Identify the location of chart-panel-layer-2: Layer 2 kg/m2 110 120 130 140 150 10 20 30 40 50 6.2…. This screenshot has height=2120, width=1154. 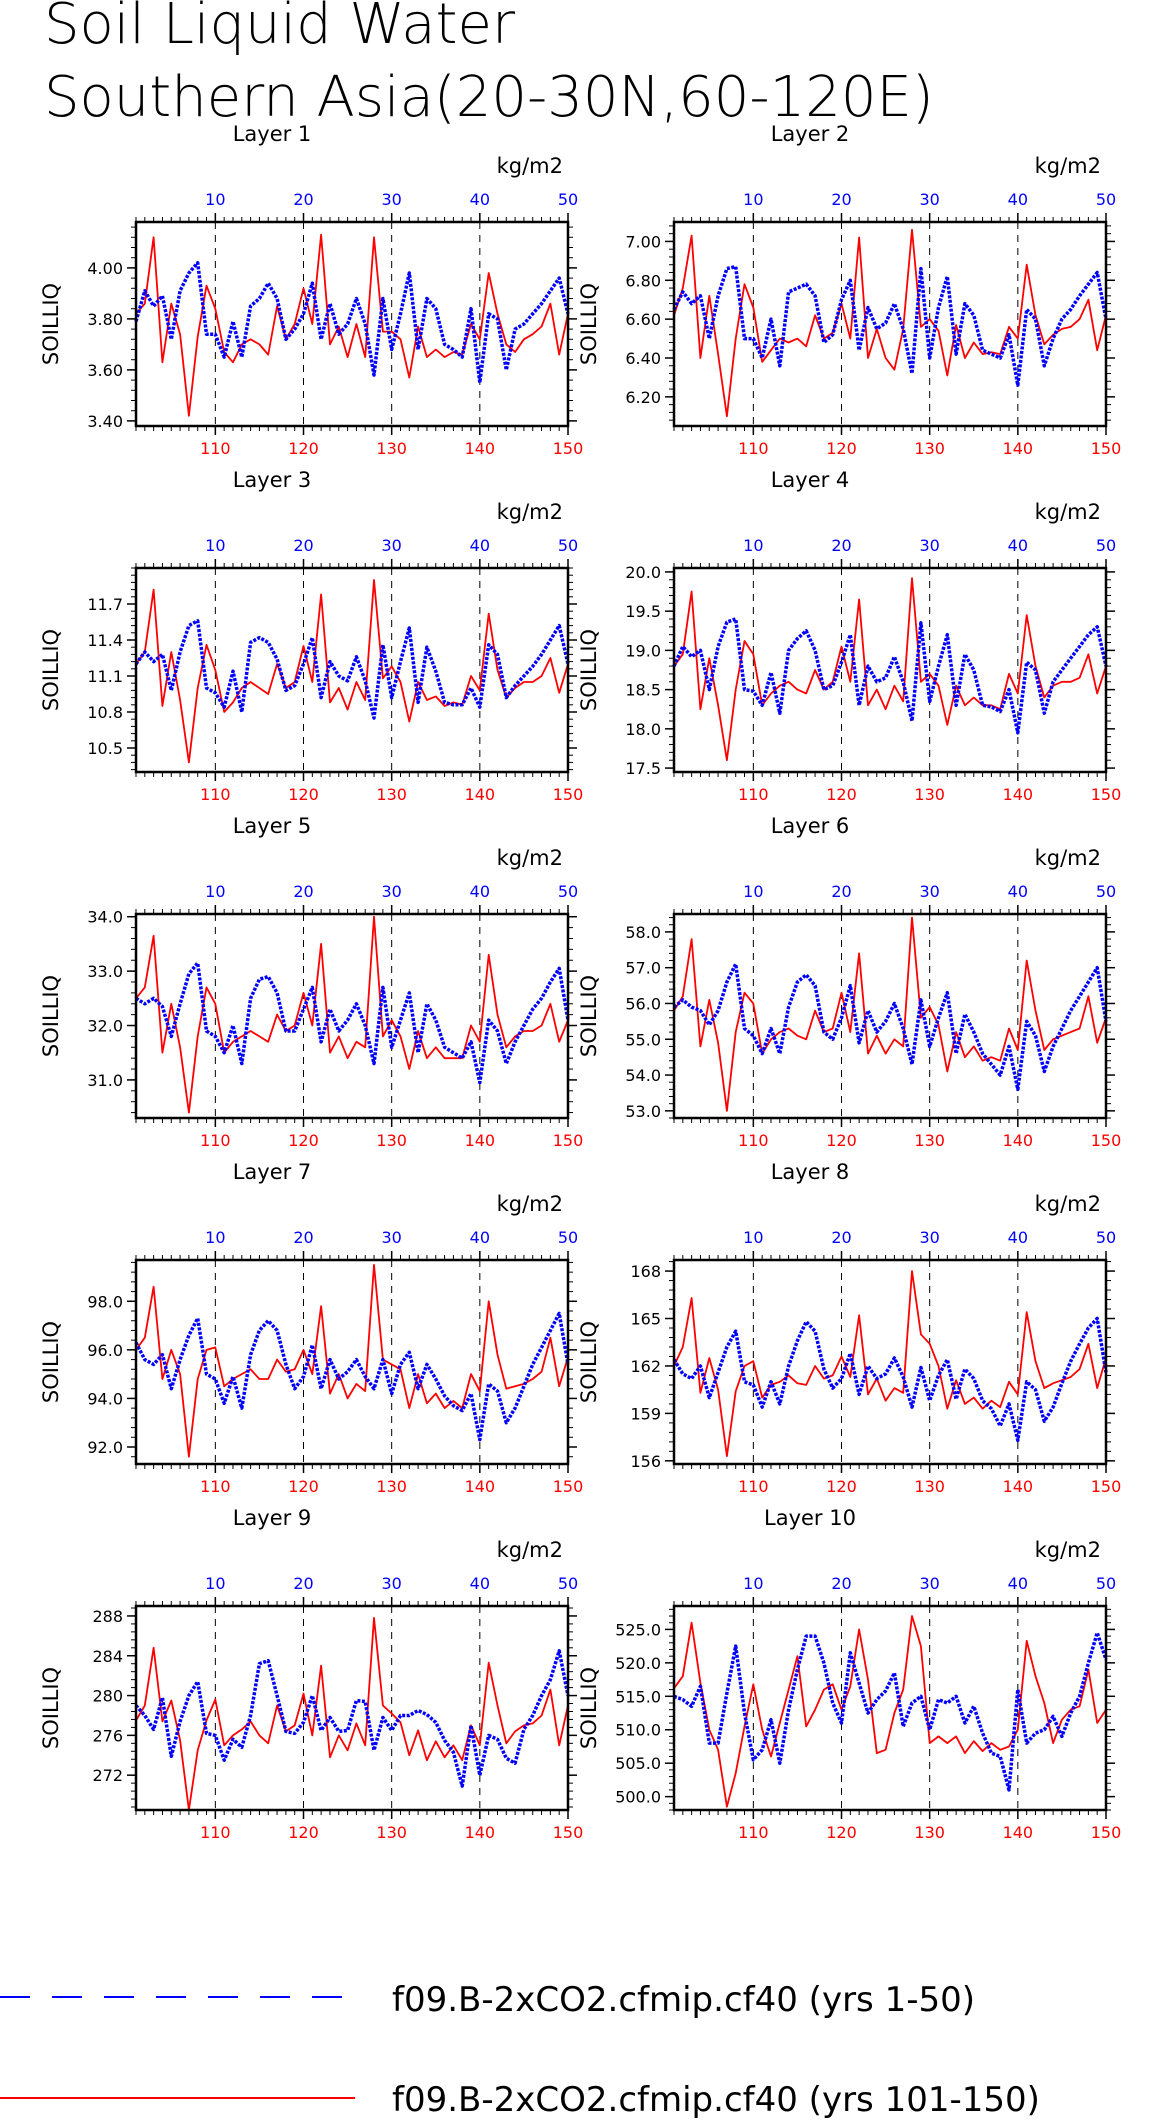
(849, 290).